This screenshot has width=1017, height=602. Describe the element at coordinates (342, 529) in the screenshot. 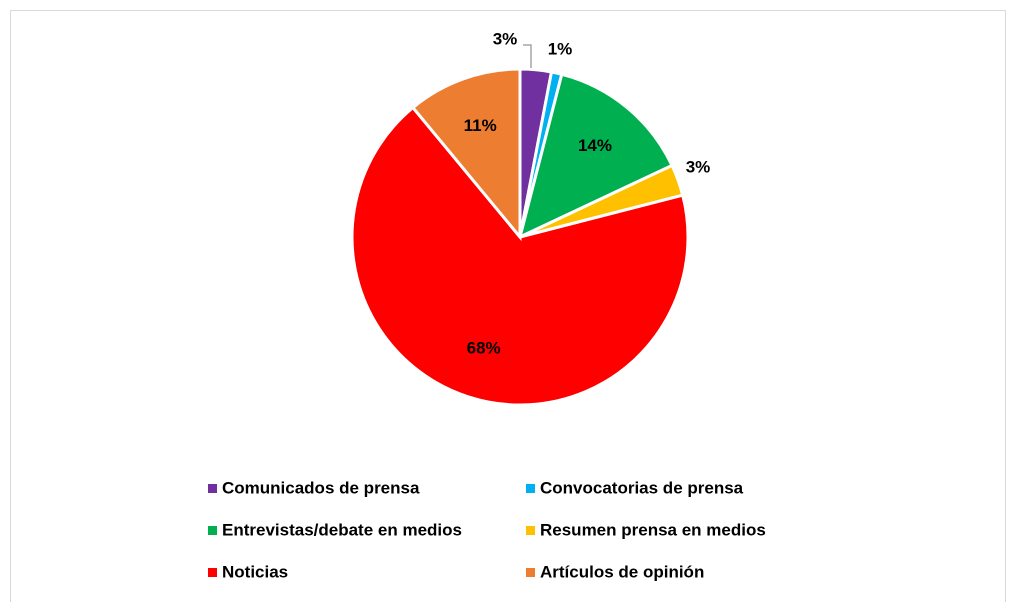

I see `legend-label: Entrevistas/debate en medios` at that location.